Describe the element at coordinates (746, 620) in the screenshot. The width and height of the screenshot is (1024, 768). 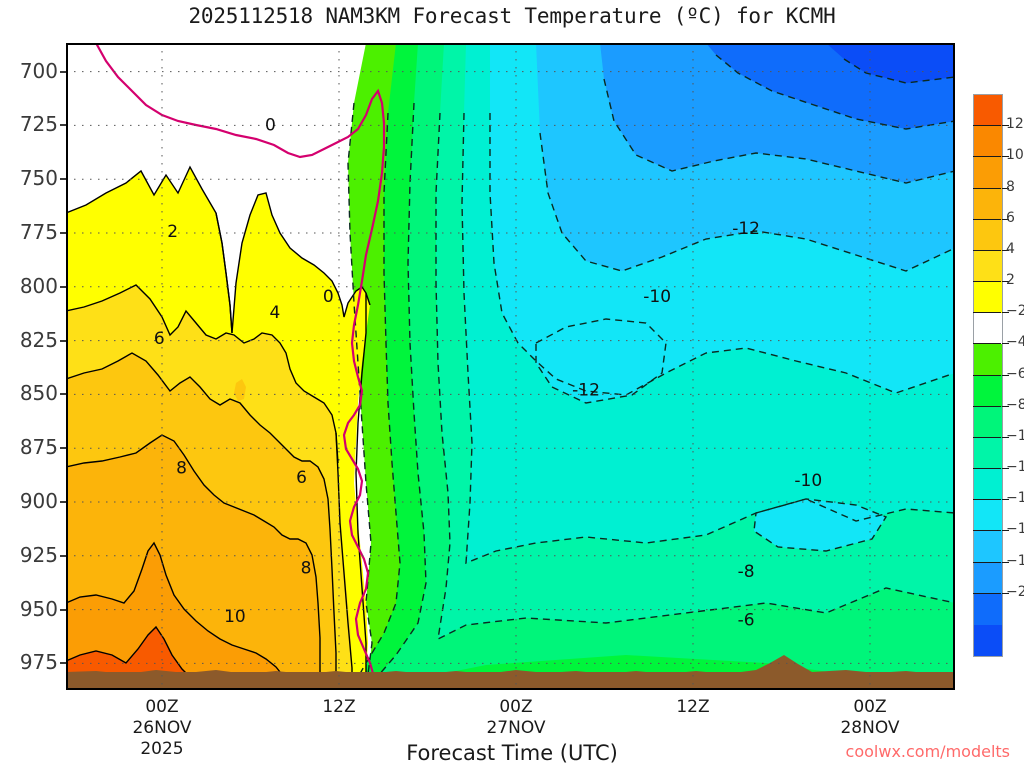
I see `contour-label: -6` at that location.